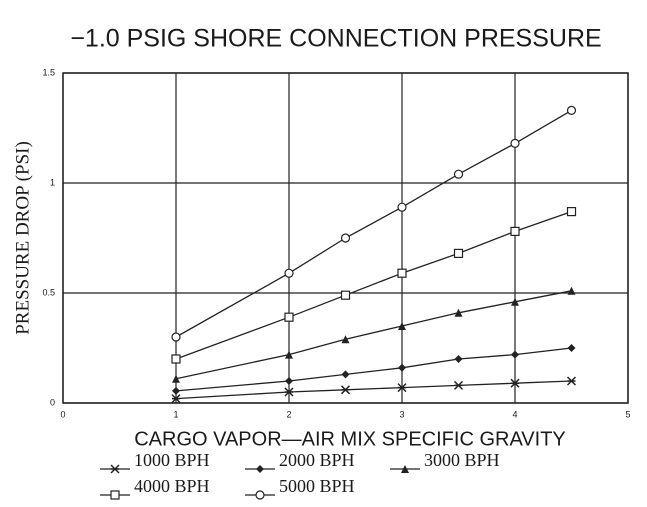 Image resolution: width=647 pixels, height=507 pixels. I want to click on chart-title: −1.0 PSIG SHORE CONNECTION PRESSURE, so click(335, 39).